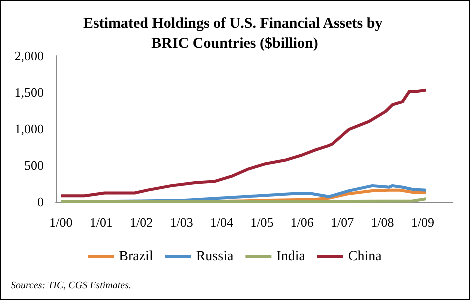  Describe the element at coordinates (41, 202) in the screenshot. I see `y-tick-label: 0` at that location.